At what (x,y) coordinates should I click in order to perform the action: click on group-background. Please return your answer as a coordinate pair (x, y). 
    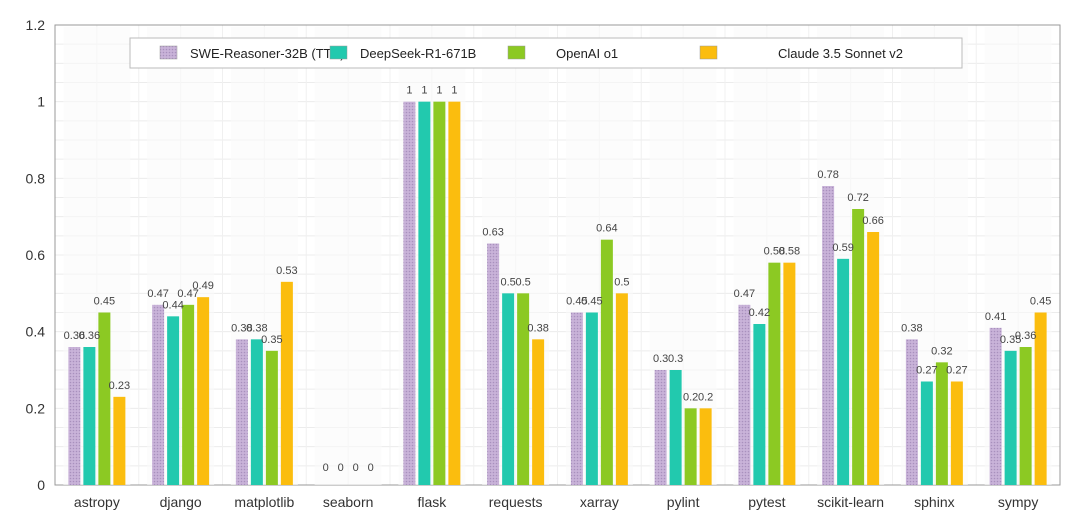
    Looking at the image, I should click on (348, 256).